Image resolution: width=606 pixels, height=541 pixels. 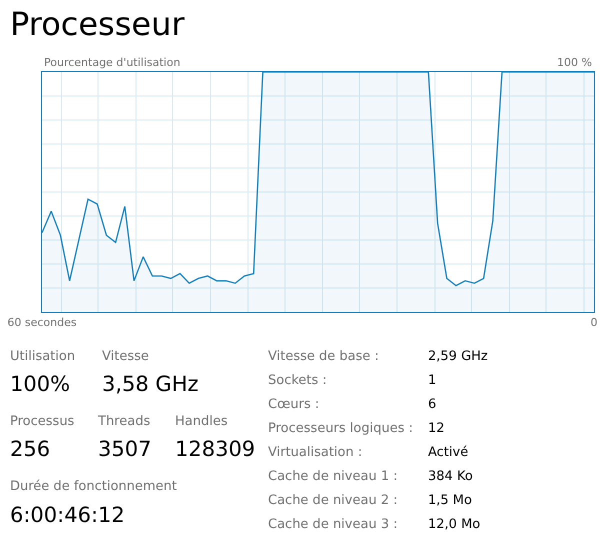 What do you see at coordinates (432, 404) in the screenshot?
I see `text: 6` at bounding box center [432, 404].